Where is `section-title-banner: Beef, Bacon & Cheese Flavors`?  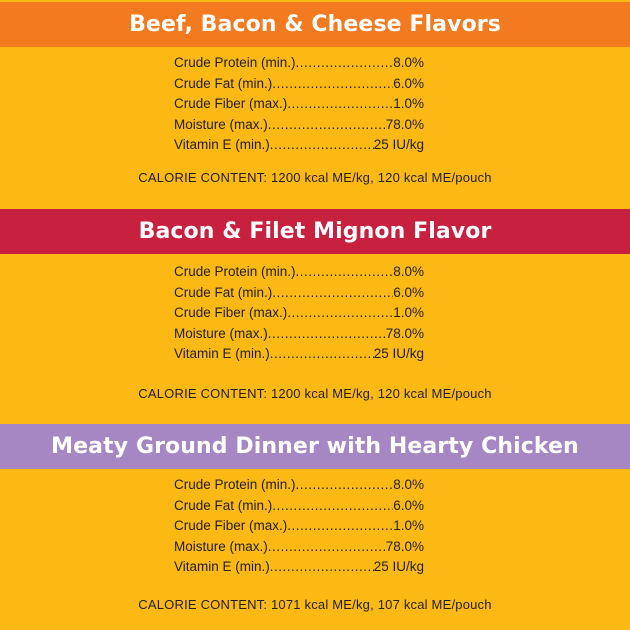 section-title-banner: Beef, Bacon & Cheese Flavors is located at coordinates (315, 24).